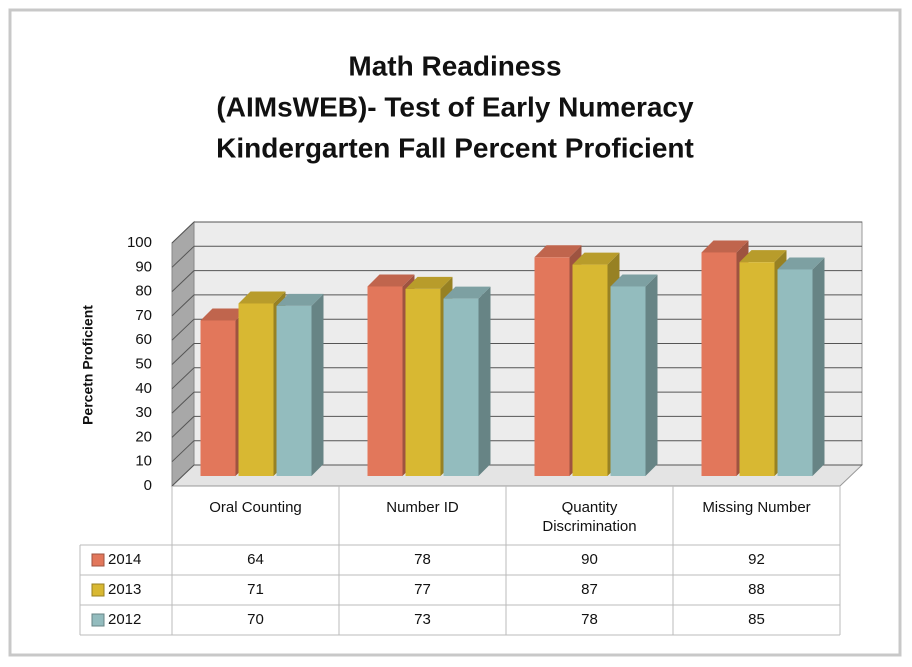 The height and width of the screenshot is (667, 912). I want to click on table-value: 87, so click(589, 589).